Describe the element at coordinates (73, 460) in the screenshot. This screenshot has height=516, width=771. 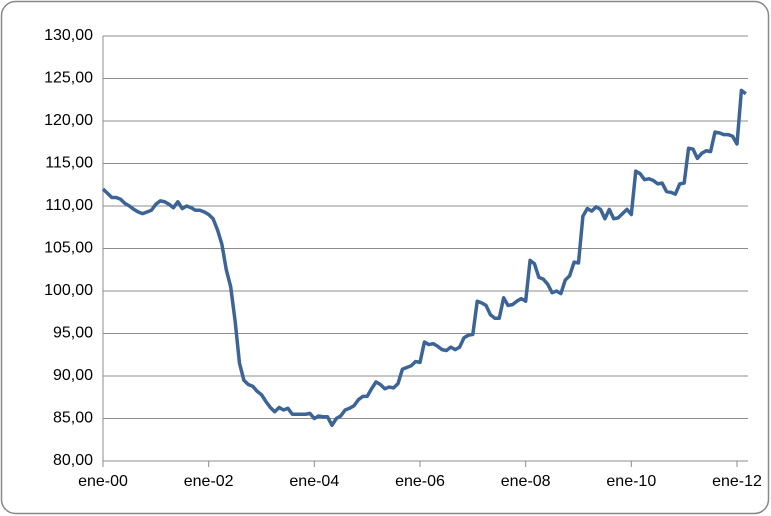
I see `y-tick-label: 80,00` at that location.